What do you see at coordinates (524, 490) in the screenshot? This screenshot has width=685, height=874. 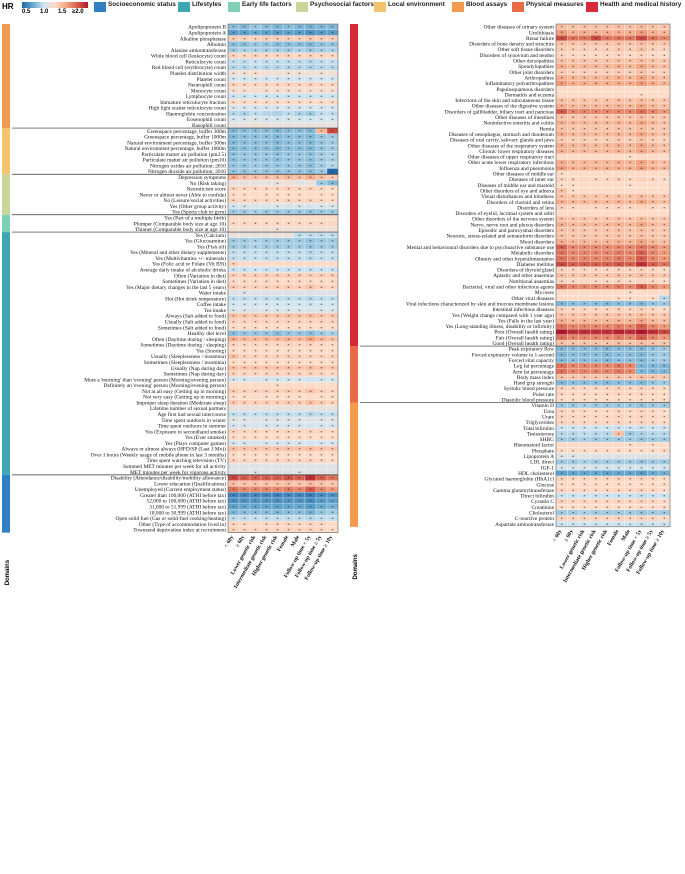 I see `row-label: Gamma glutamyltransferase` at bounding box center [524, 490].